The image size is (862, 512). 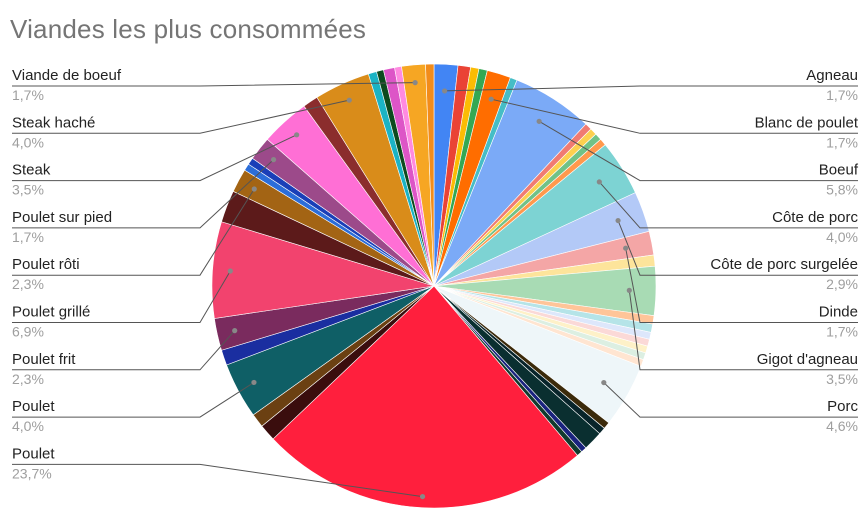 What do you see at coordinates (67, 75) in the screenshot?
I see `slice-label-name: Viande de boeuf` at bounding box center [67, 75].